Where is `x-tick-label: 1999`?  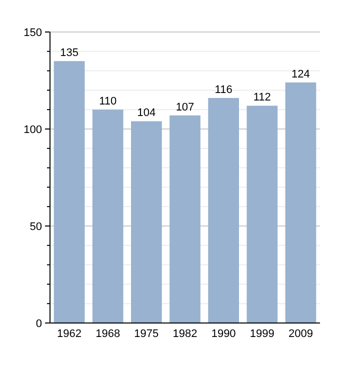
x-tick-label: 1999 is located at coordinates (262, 334).